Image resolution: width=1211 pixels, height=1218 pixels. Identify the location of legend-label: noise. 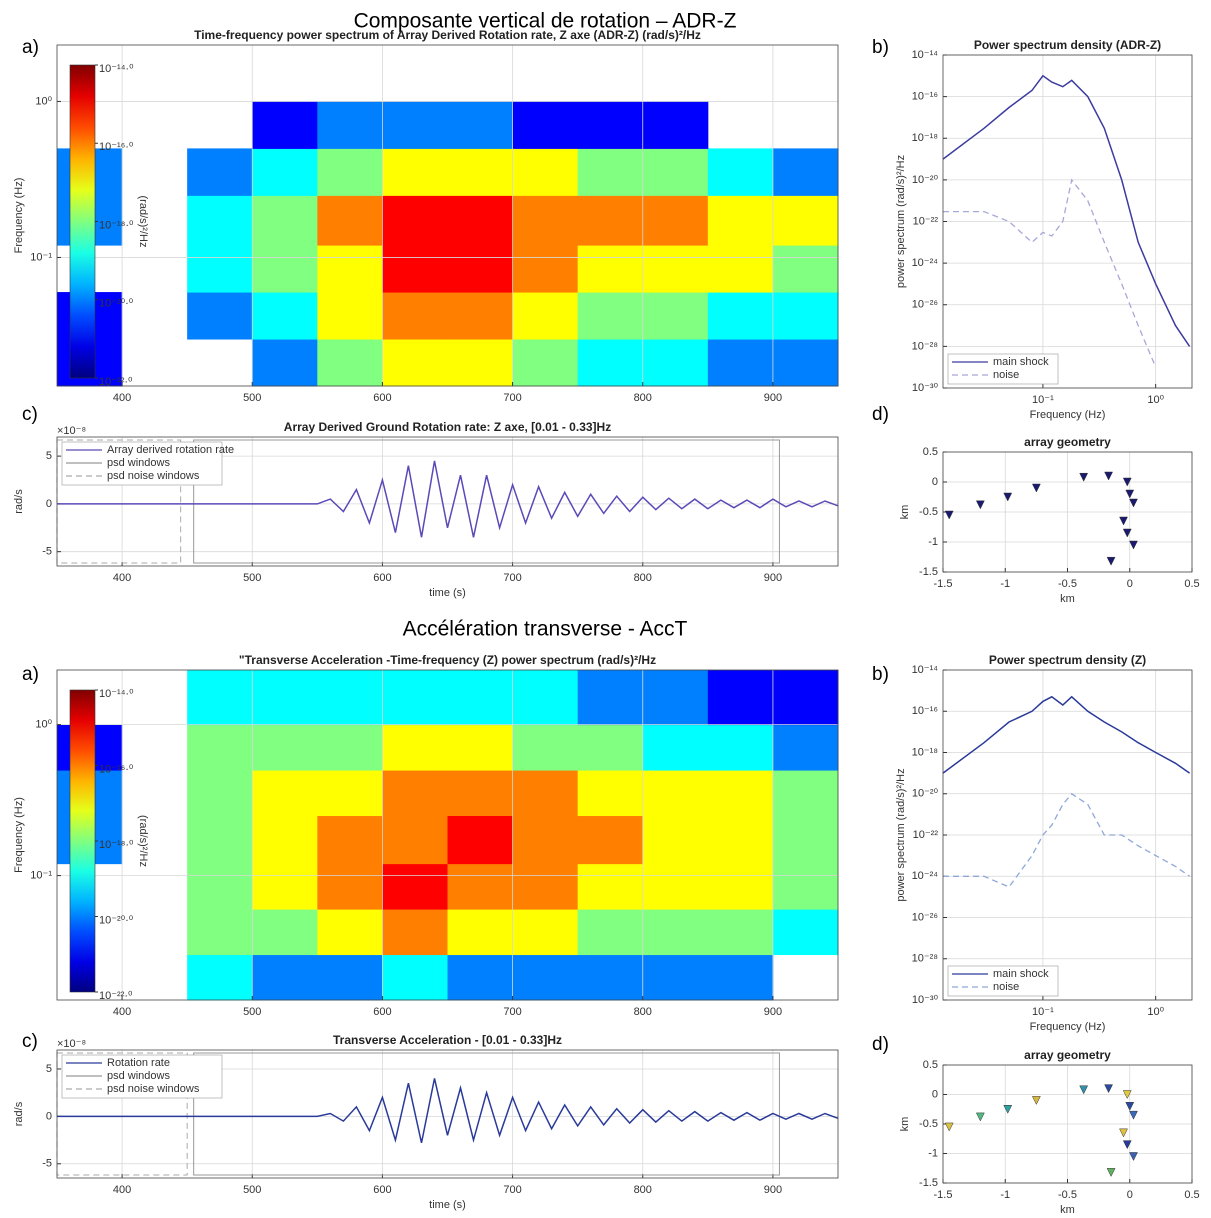
(1006, 375).